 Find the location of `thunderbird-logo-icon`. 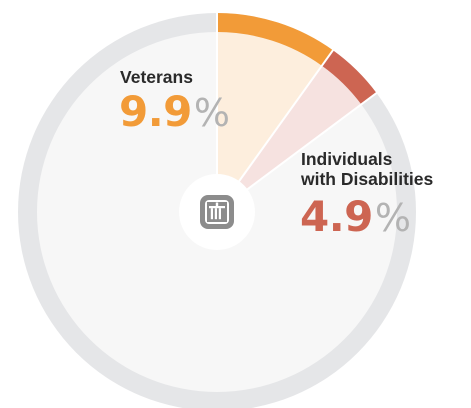

thunderbird-logo-icon is located at coordinates (217, 212).